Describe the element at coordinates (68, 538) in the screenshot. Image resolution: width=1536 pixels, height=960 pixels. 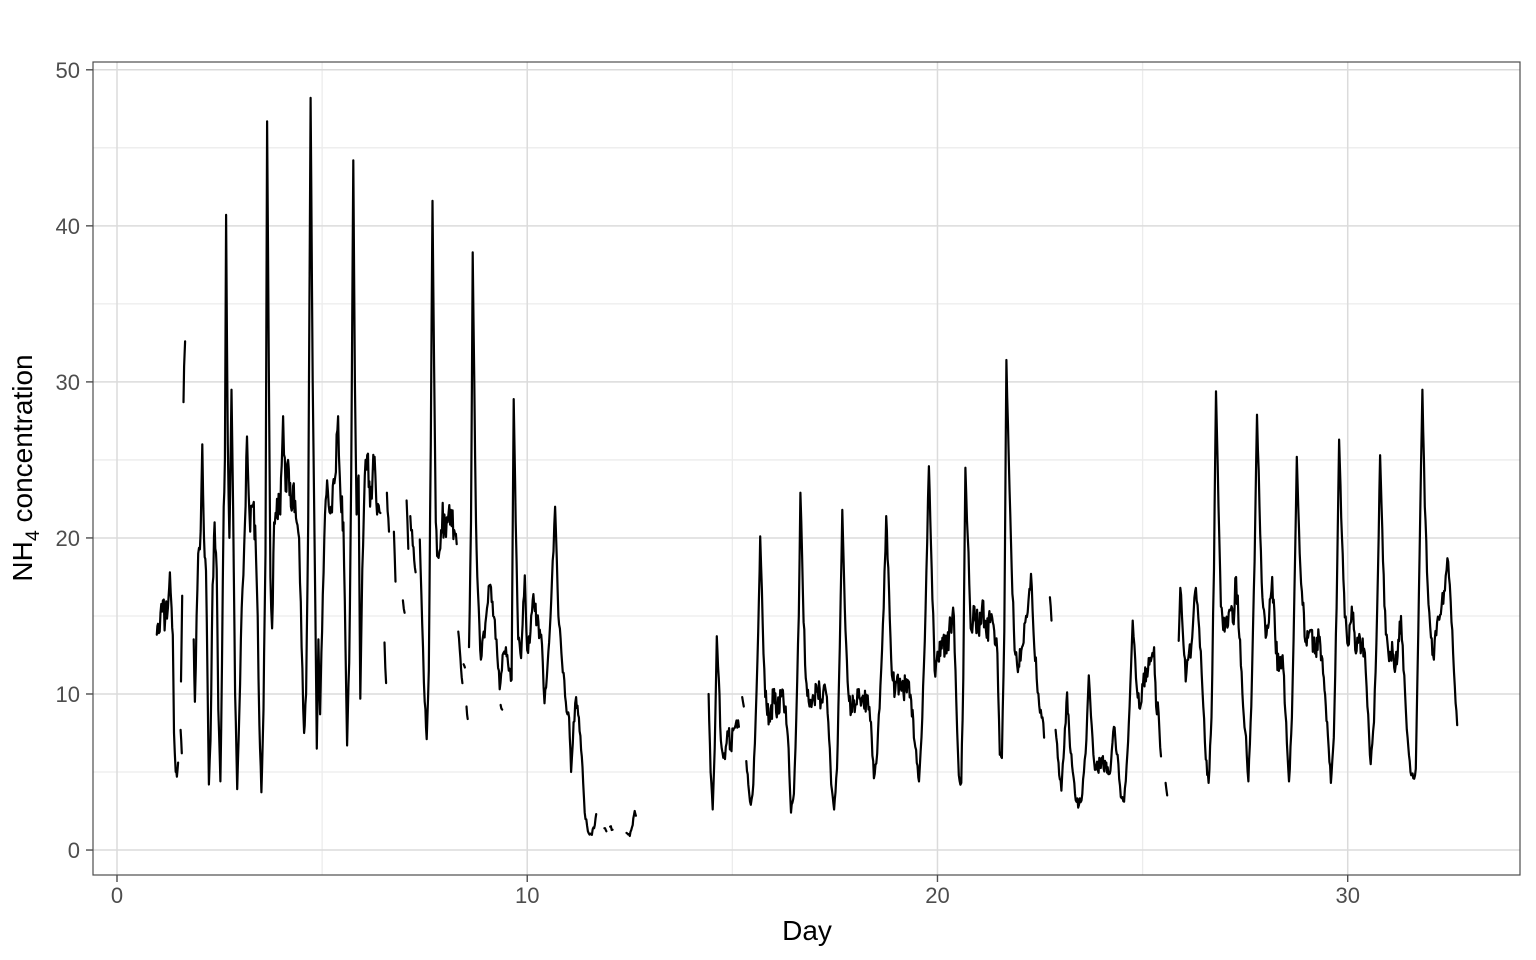
I see `y-tick-label: 20` at that location.